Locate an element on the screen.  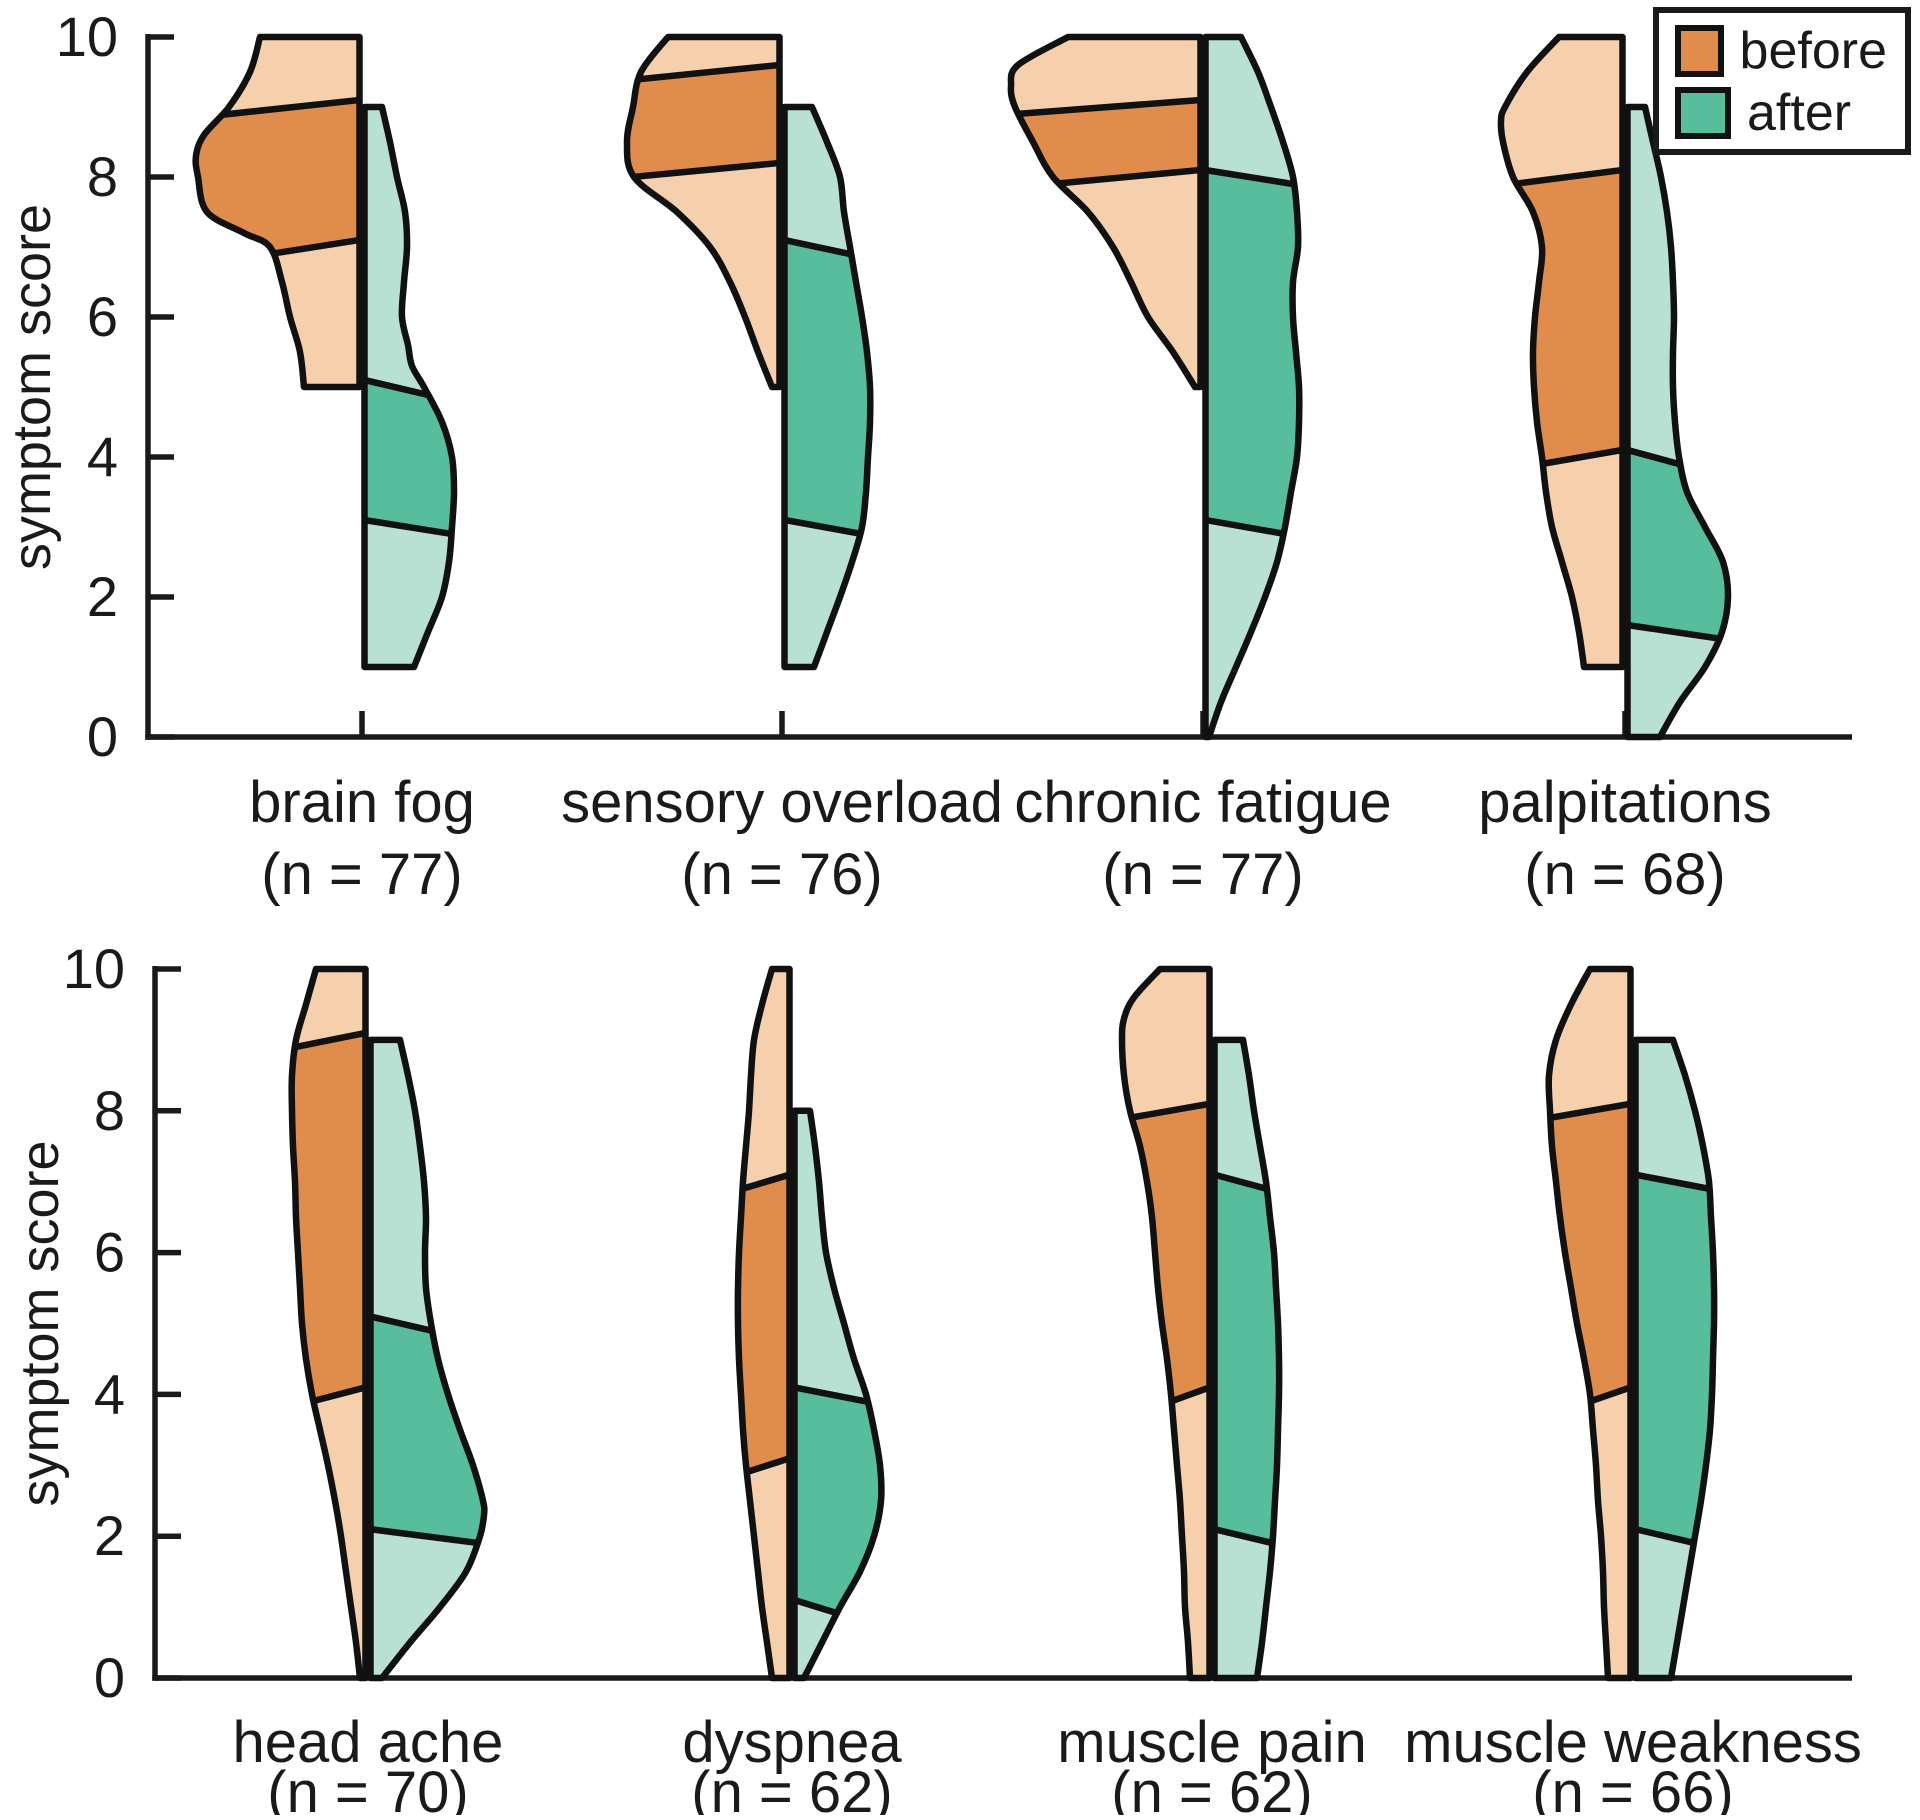
legend: before after is located at coordinates (1782, 81).